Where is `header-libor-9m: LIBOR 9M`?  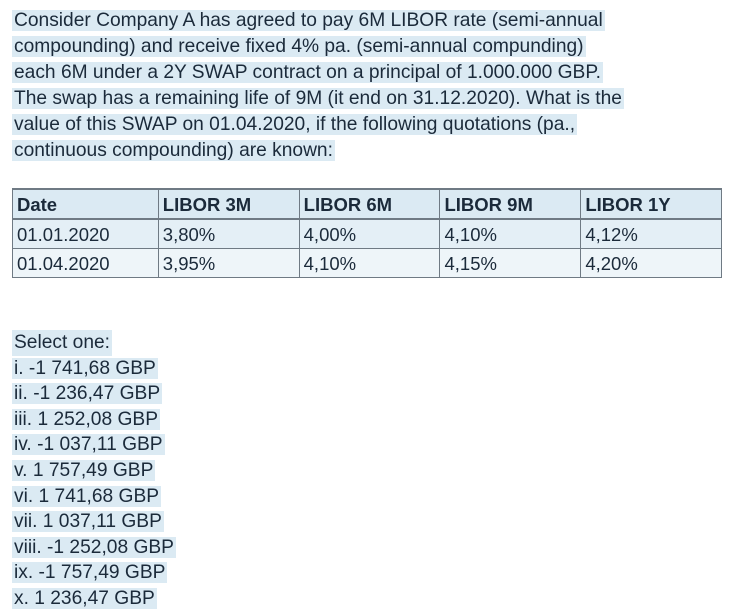 header-libor-9m: LIBOR 9M is located at coordinates (510, 204).